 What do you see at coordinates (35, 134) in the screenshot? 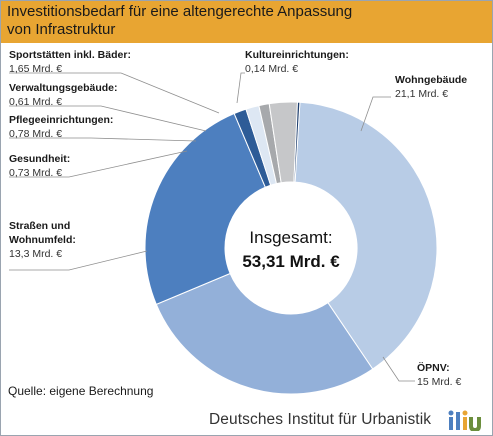
I see `slice-value-label: 0,78 Mrd. €` at bounding box center [35, 134].